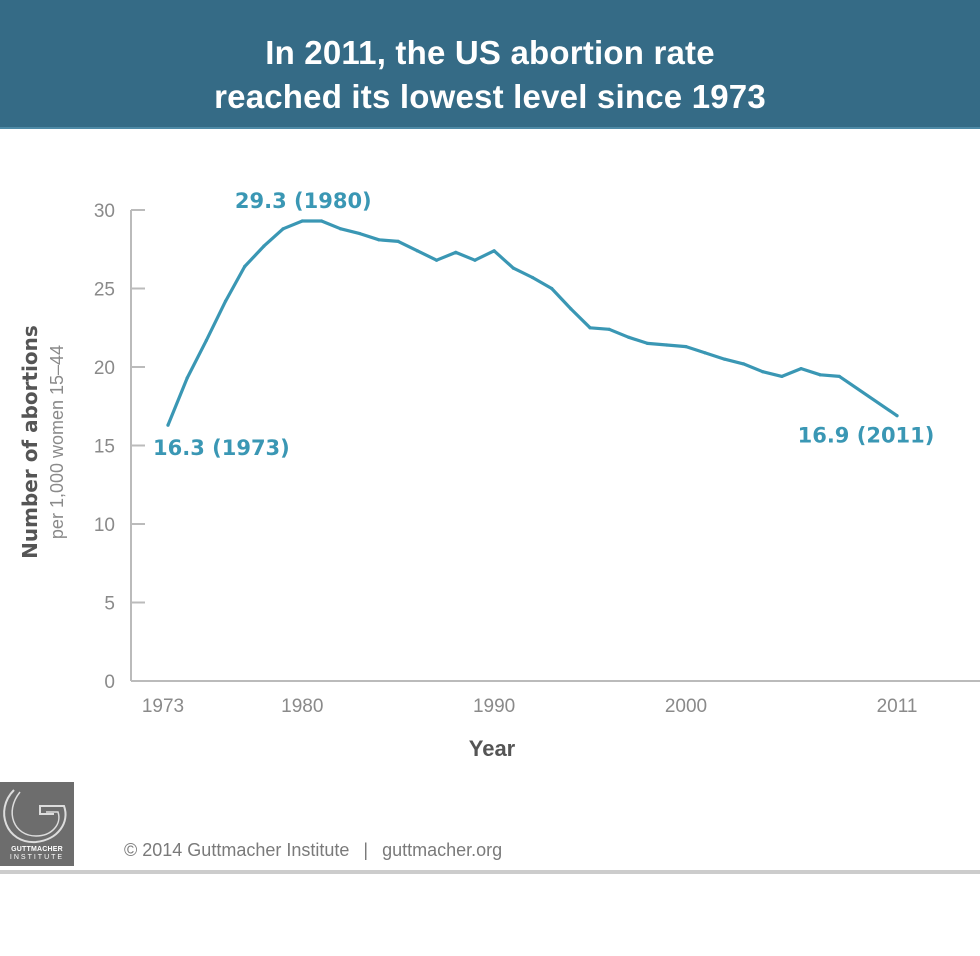 The width and height of the screenshot is (980, 956). I want to click on data-label: 16.9 (2011), so click(866, 436).